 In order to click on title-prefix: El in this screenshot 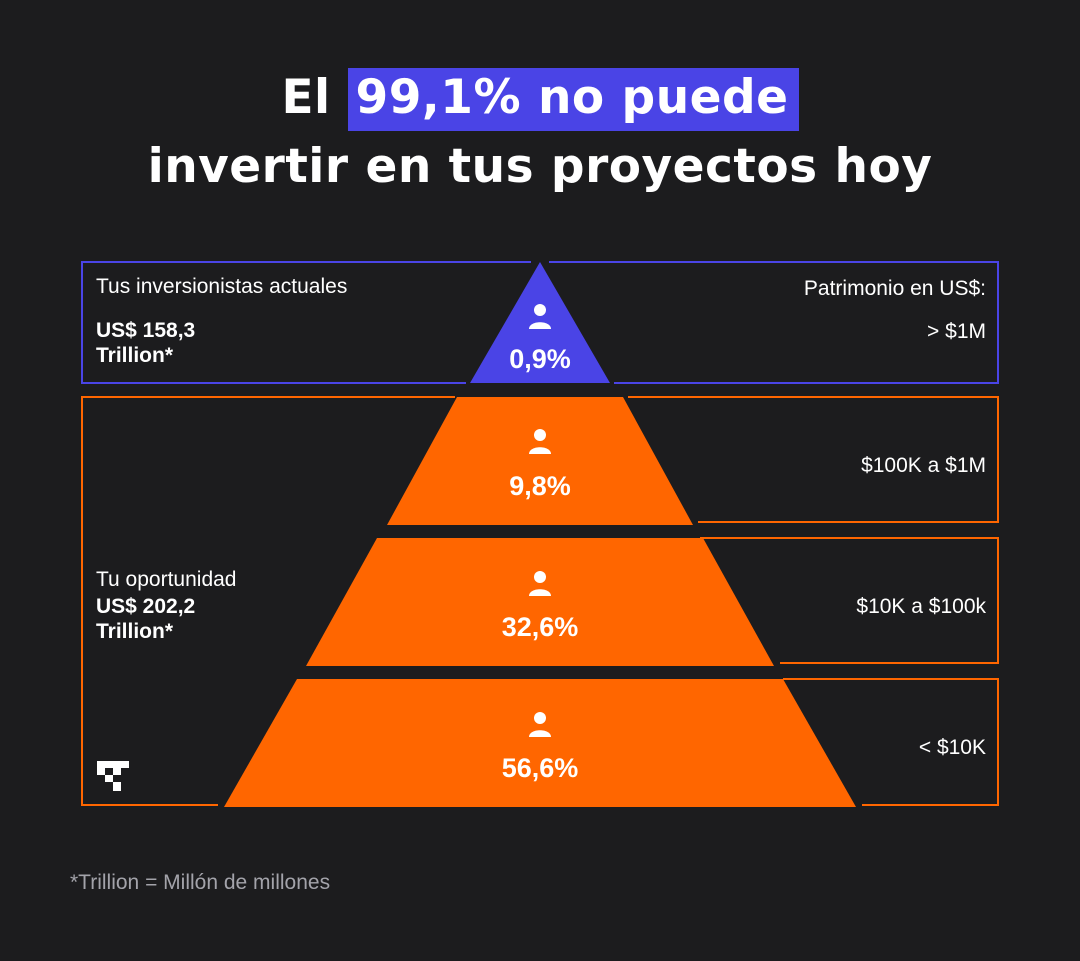, I will do `click(306, 97)`.